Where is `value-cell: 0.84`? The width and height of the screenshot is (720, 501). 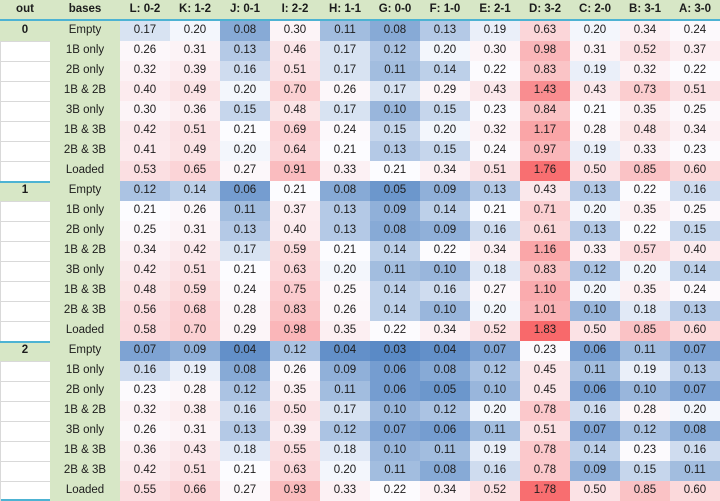
value-cell: 0.84 is located at coordinates (545, 111).